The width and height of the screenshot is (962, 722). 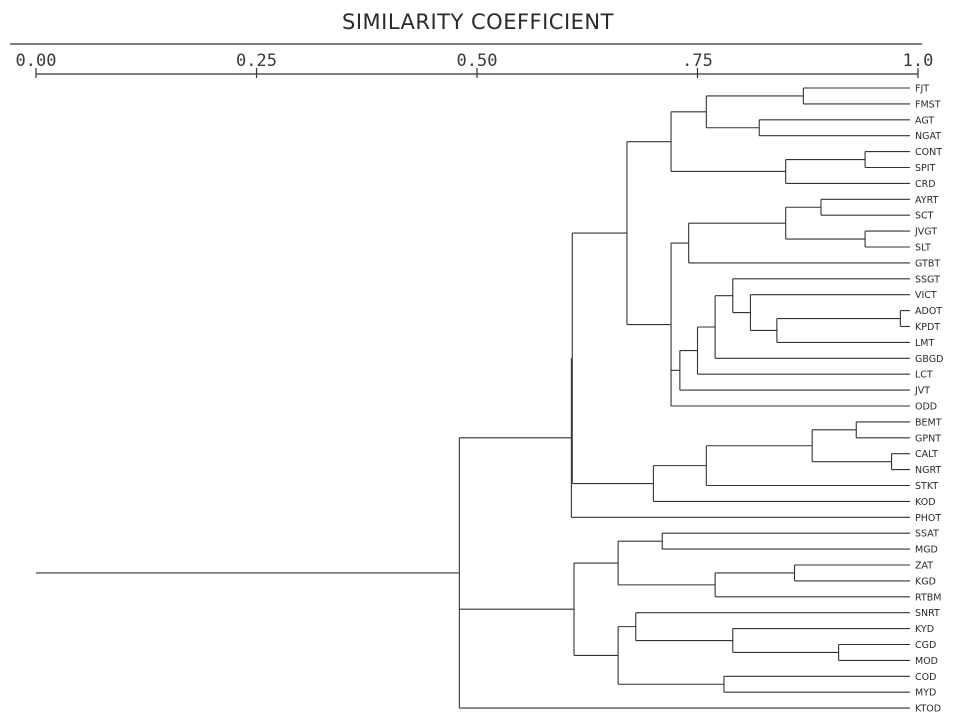 I want to click on axis-title: SIMILARITY COEFFICIENT, so click(x=478, y=22).